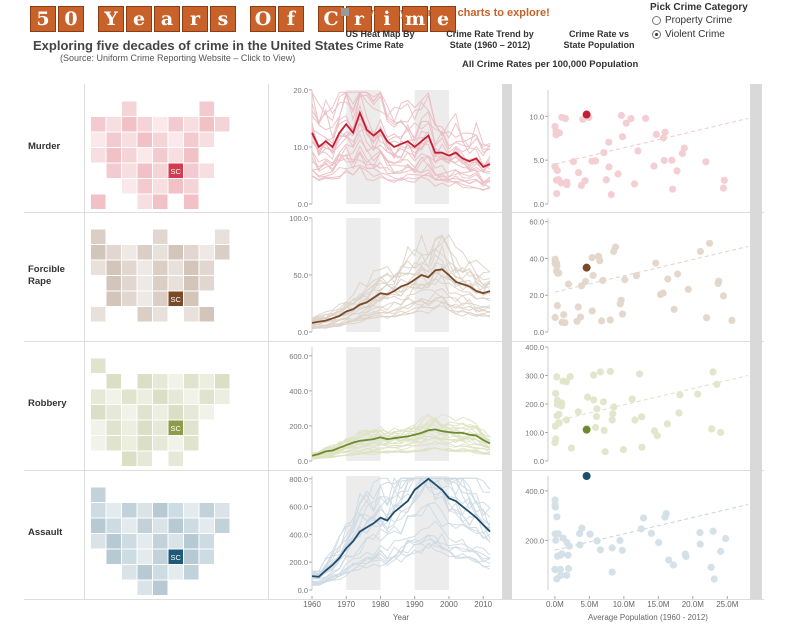 The image size is (788, 626). Describe the element at coordinates (656, 34) in the screenshot. I see `radio-violent-icon` at that location.